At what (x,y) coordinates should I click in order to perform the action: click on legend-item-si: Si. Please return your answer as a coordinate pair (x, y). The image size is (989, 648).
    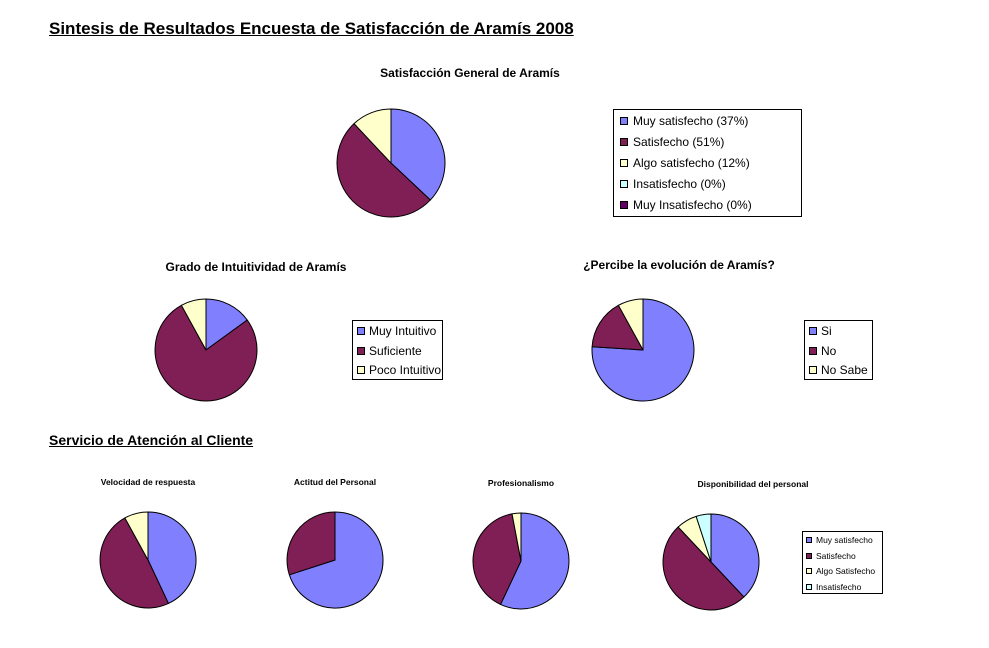
    Looking at the image, I should click on (838, 332).